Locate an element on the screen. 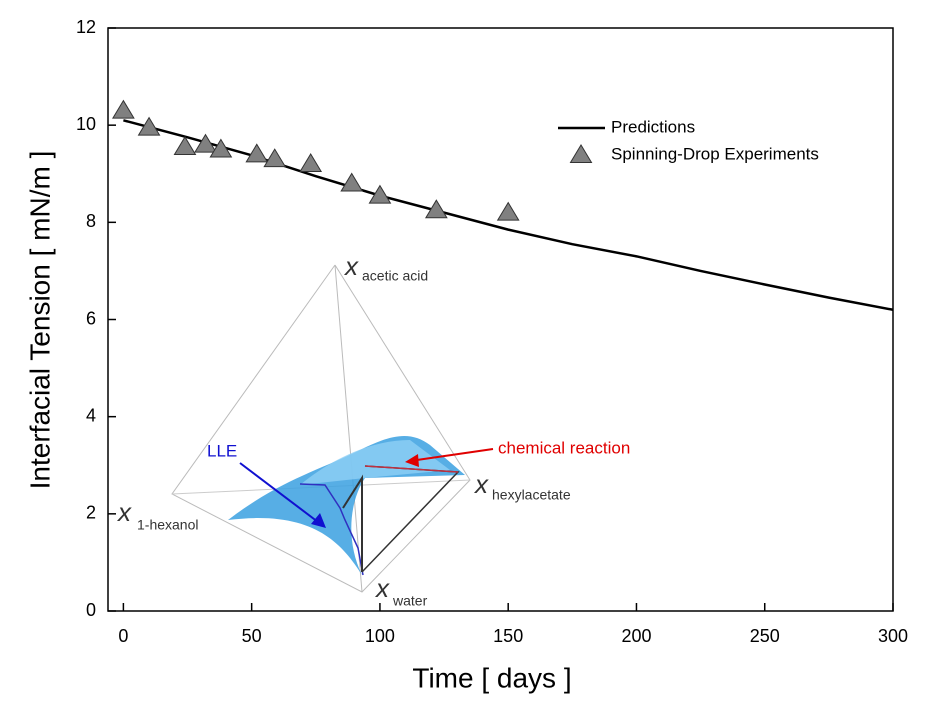  x-tick-label: 200 is located at coordinates (636, 636).